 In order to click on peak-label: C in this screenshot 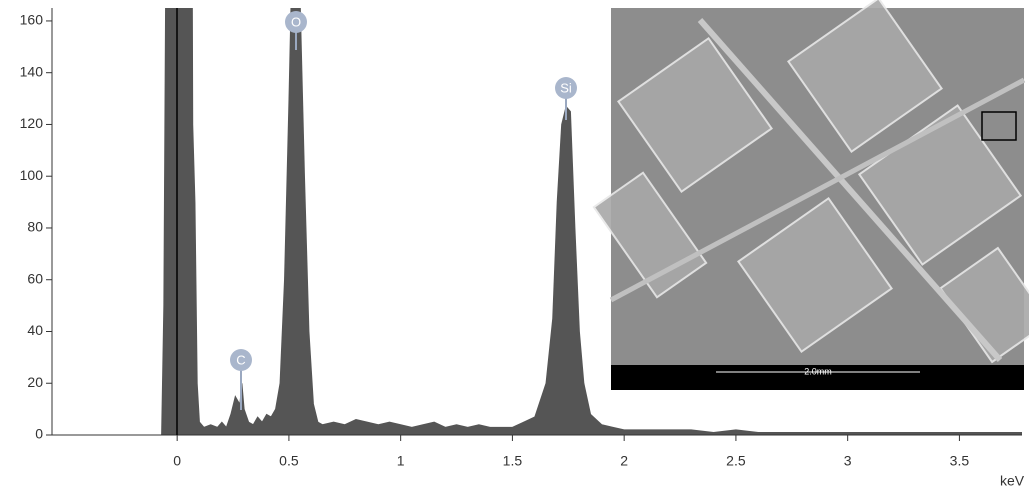, I will do `click(240, 359)`.